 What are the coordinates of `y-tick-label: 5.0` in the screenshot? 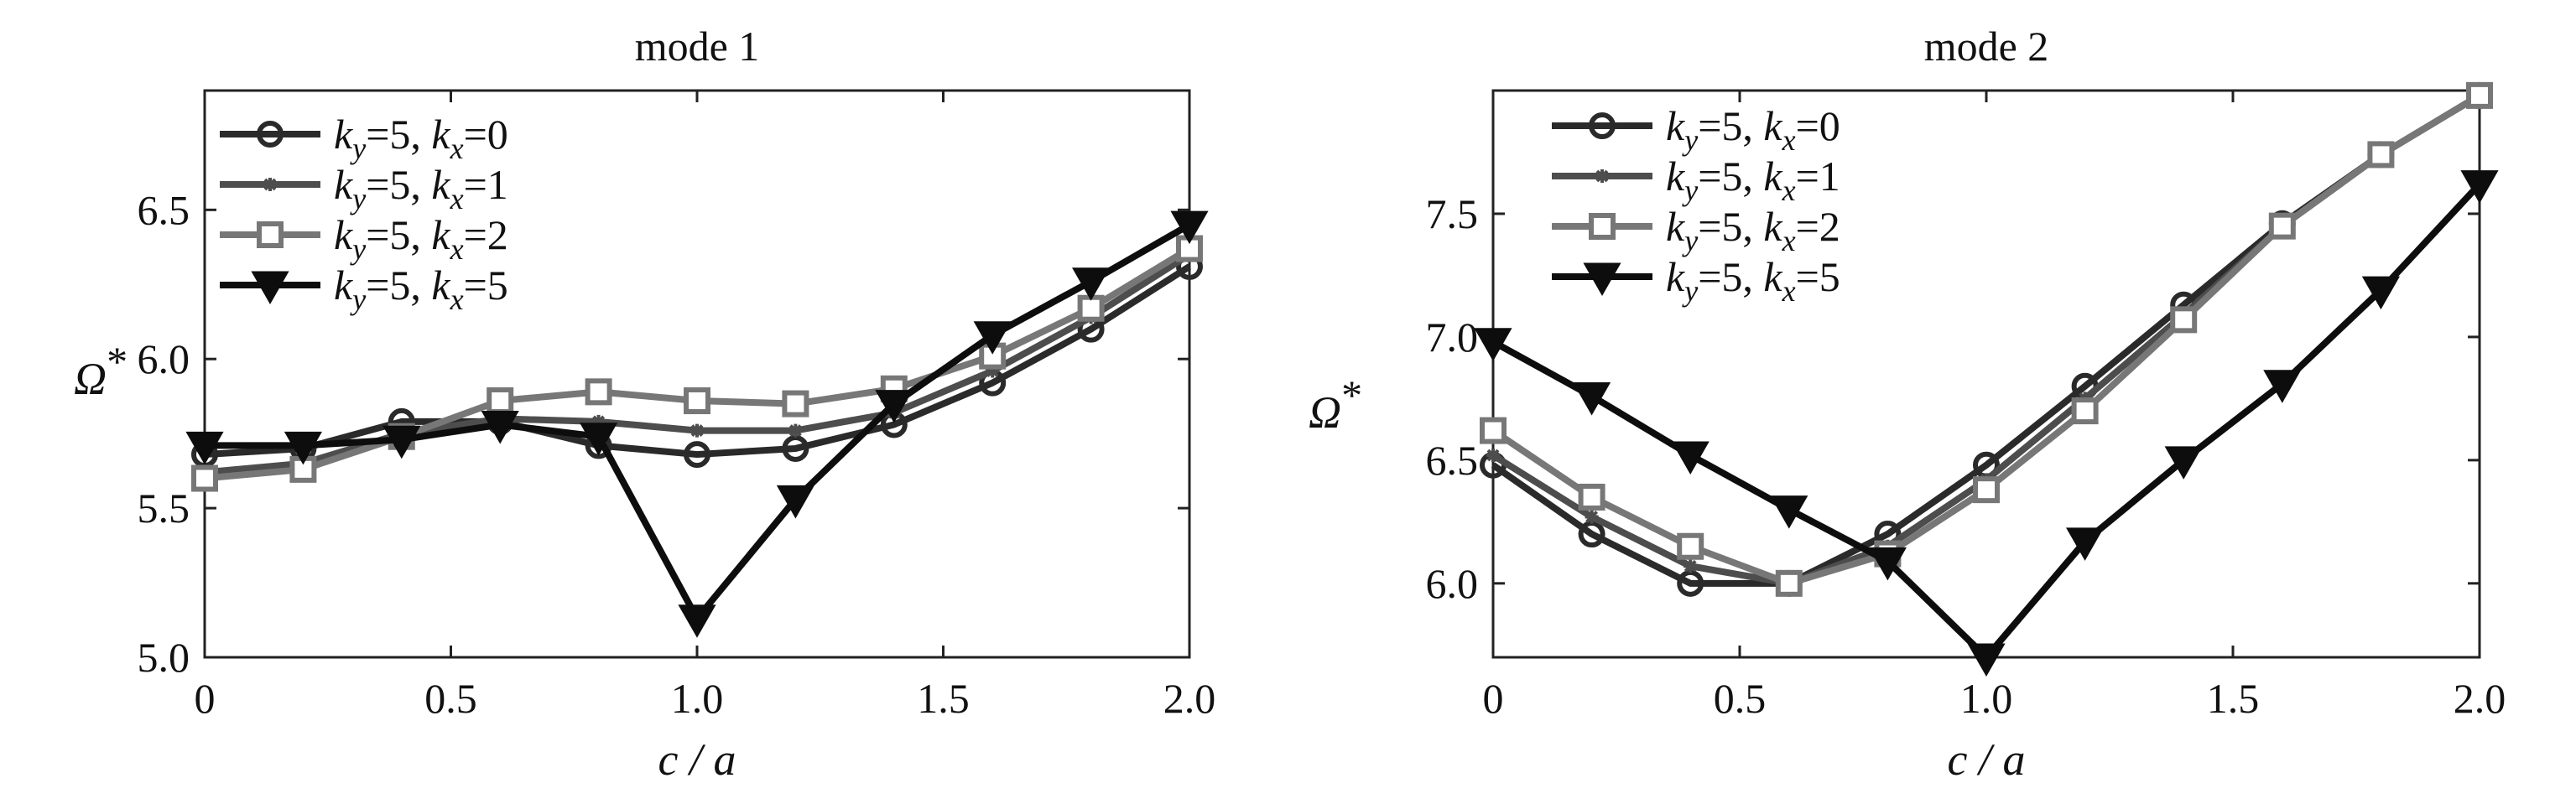 It's located at (164, 658).